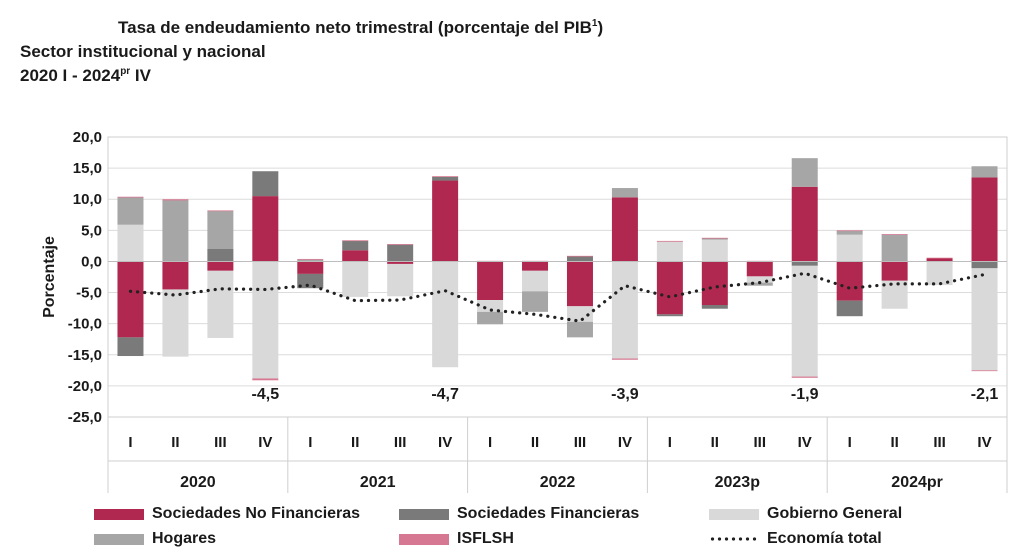 The height and width of the screenshot is (559, 1024). Describe the element at coordinates (485, 538) in the screenshot. I see `legend-label: ISFLSH` at that location.